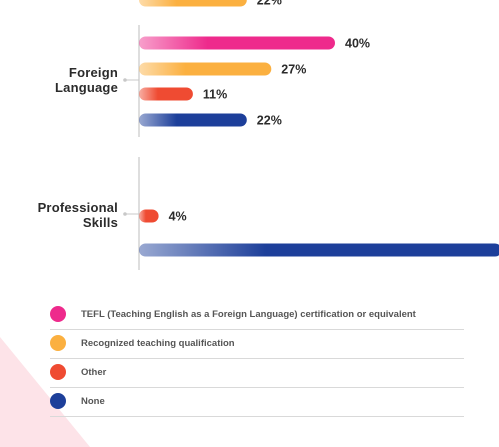 The height and width of the screenshot is (447, 499). Describe the element at coordinates (77, 207) in the screenshot. I see `category-label-line: Professional` at that location.